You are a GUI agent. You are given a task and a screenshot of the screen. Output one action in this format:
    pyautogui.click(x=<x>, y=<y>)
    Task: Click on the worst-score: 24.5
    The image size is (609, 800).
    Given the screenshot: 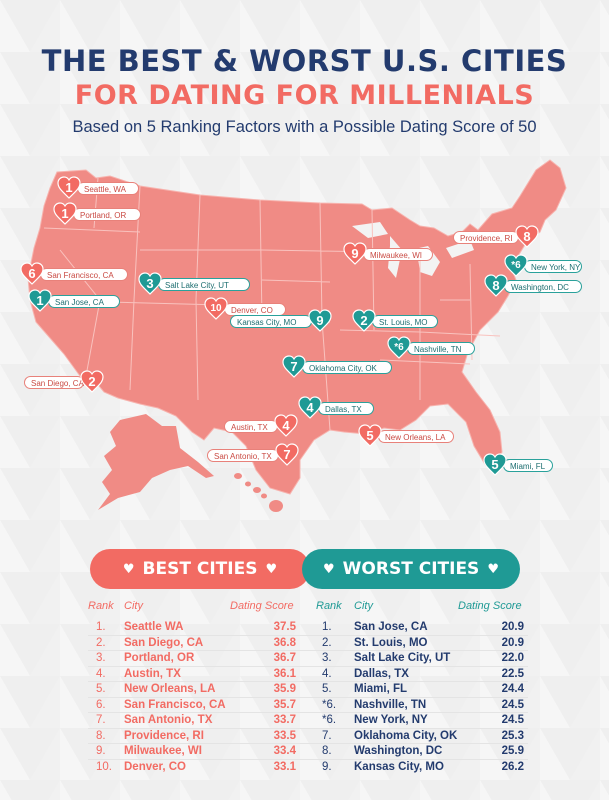 What is the action you would take?
    pyautogui.click(x=512, y=704)
    